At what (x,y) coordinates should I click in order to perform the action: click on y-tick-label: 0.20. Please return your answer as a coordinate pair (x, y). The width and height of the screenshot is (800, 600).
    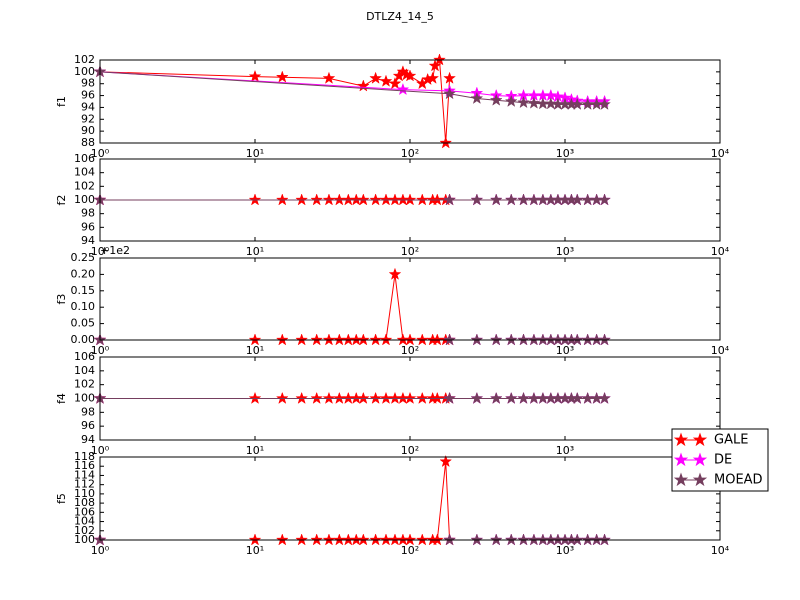
    Looking at the image, I should click on (83, 273).